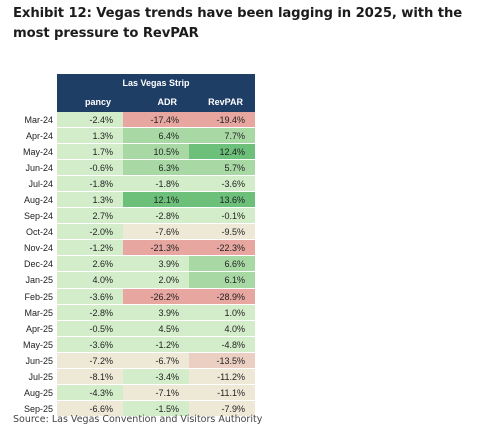  Describe the element at coordinates (90, 408) in the screenshot. I see `table-cell: -6.6%` at that location.